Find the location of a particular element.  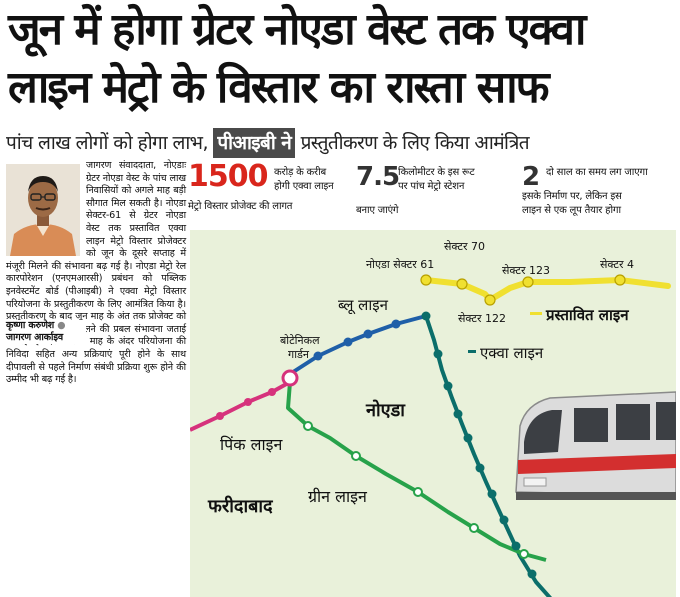

pink-line-track is located at coordinates (240, 406).